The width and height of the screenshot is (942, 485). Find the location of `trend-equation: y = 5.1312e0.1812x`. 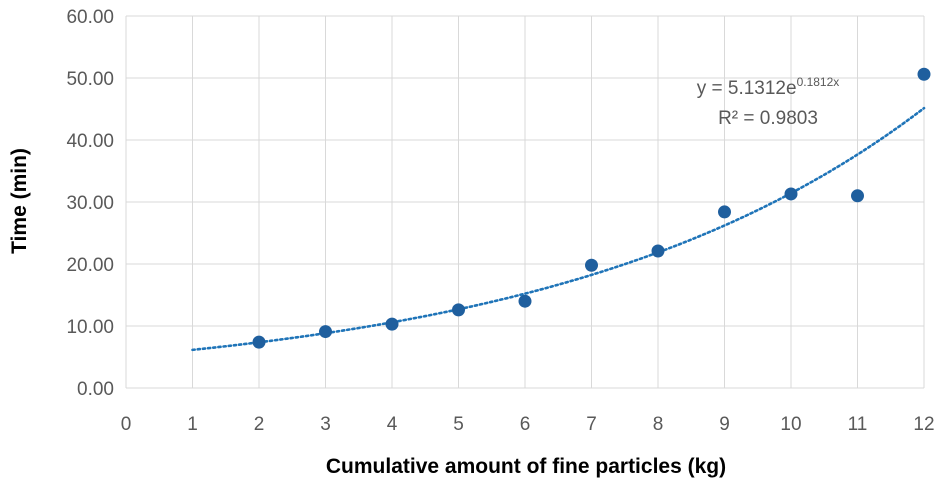

trend-equation: y = 5.1312e0.1812x is located at coordinates (768, 87).